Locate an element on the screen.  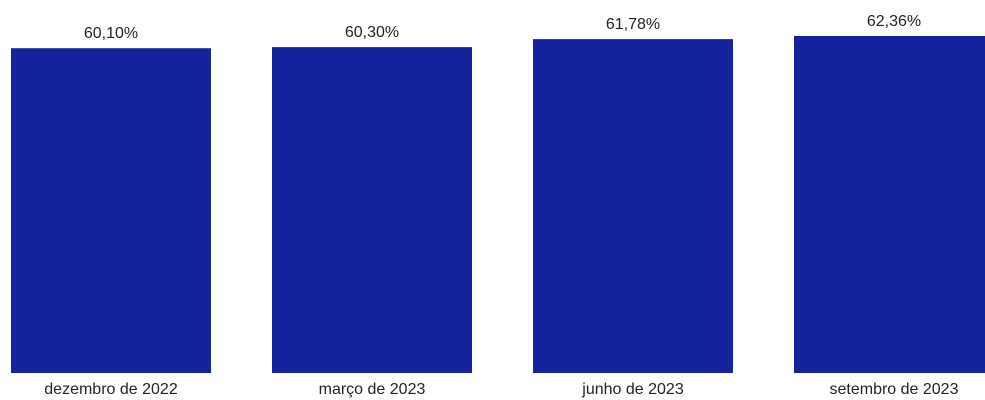
data-label-3: 61,78% is located at coordinates (633, 24).